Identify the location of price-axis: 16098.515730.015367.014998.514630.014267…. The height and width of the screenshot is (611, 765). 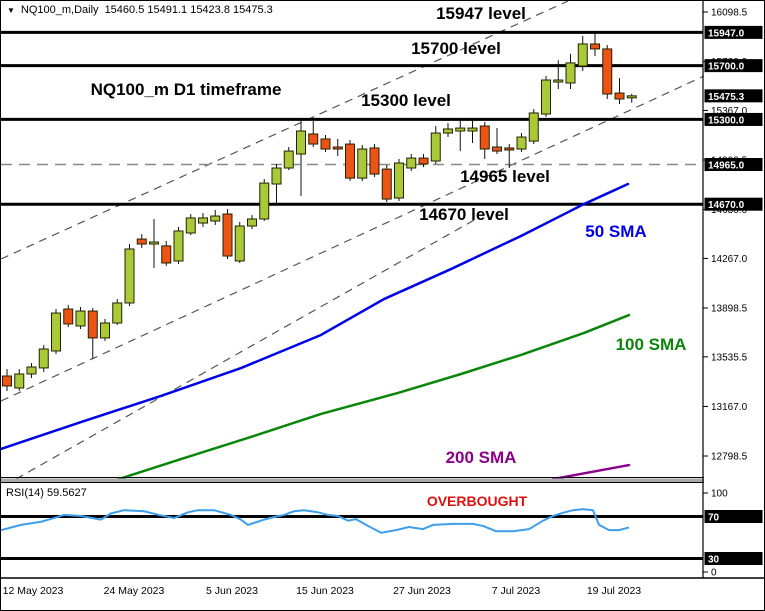
(733, 290).